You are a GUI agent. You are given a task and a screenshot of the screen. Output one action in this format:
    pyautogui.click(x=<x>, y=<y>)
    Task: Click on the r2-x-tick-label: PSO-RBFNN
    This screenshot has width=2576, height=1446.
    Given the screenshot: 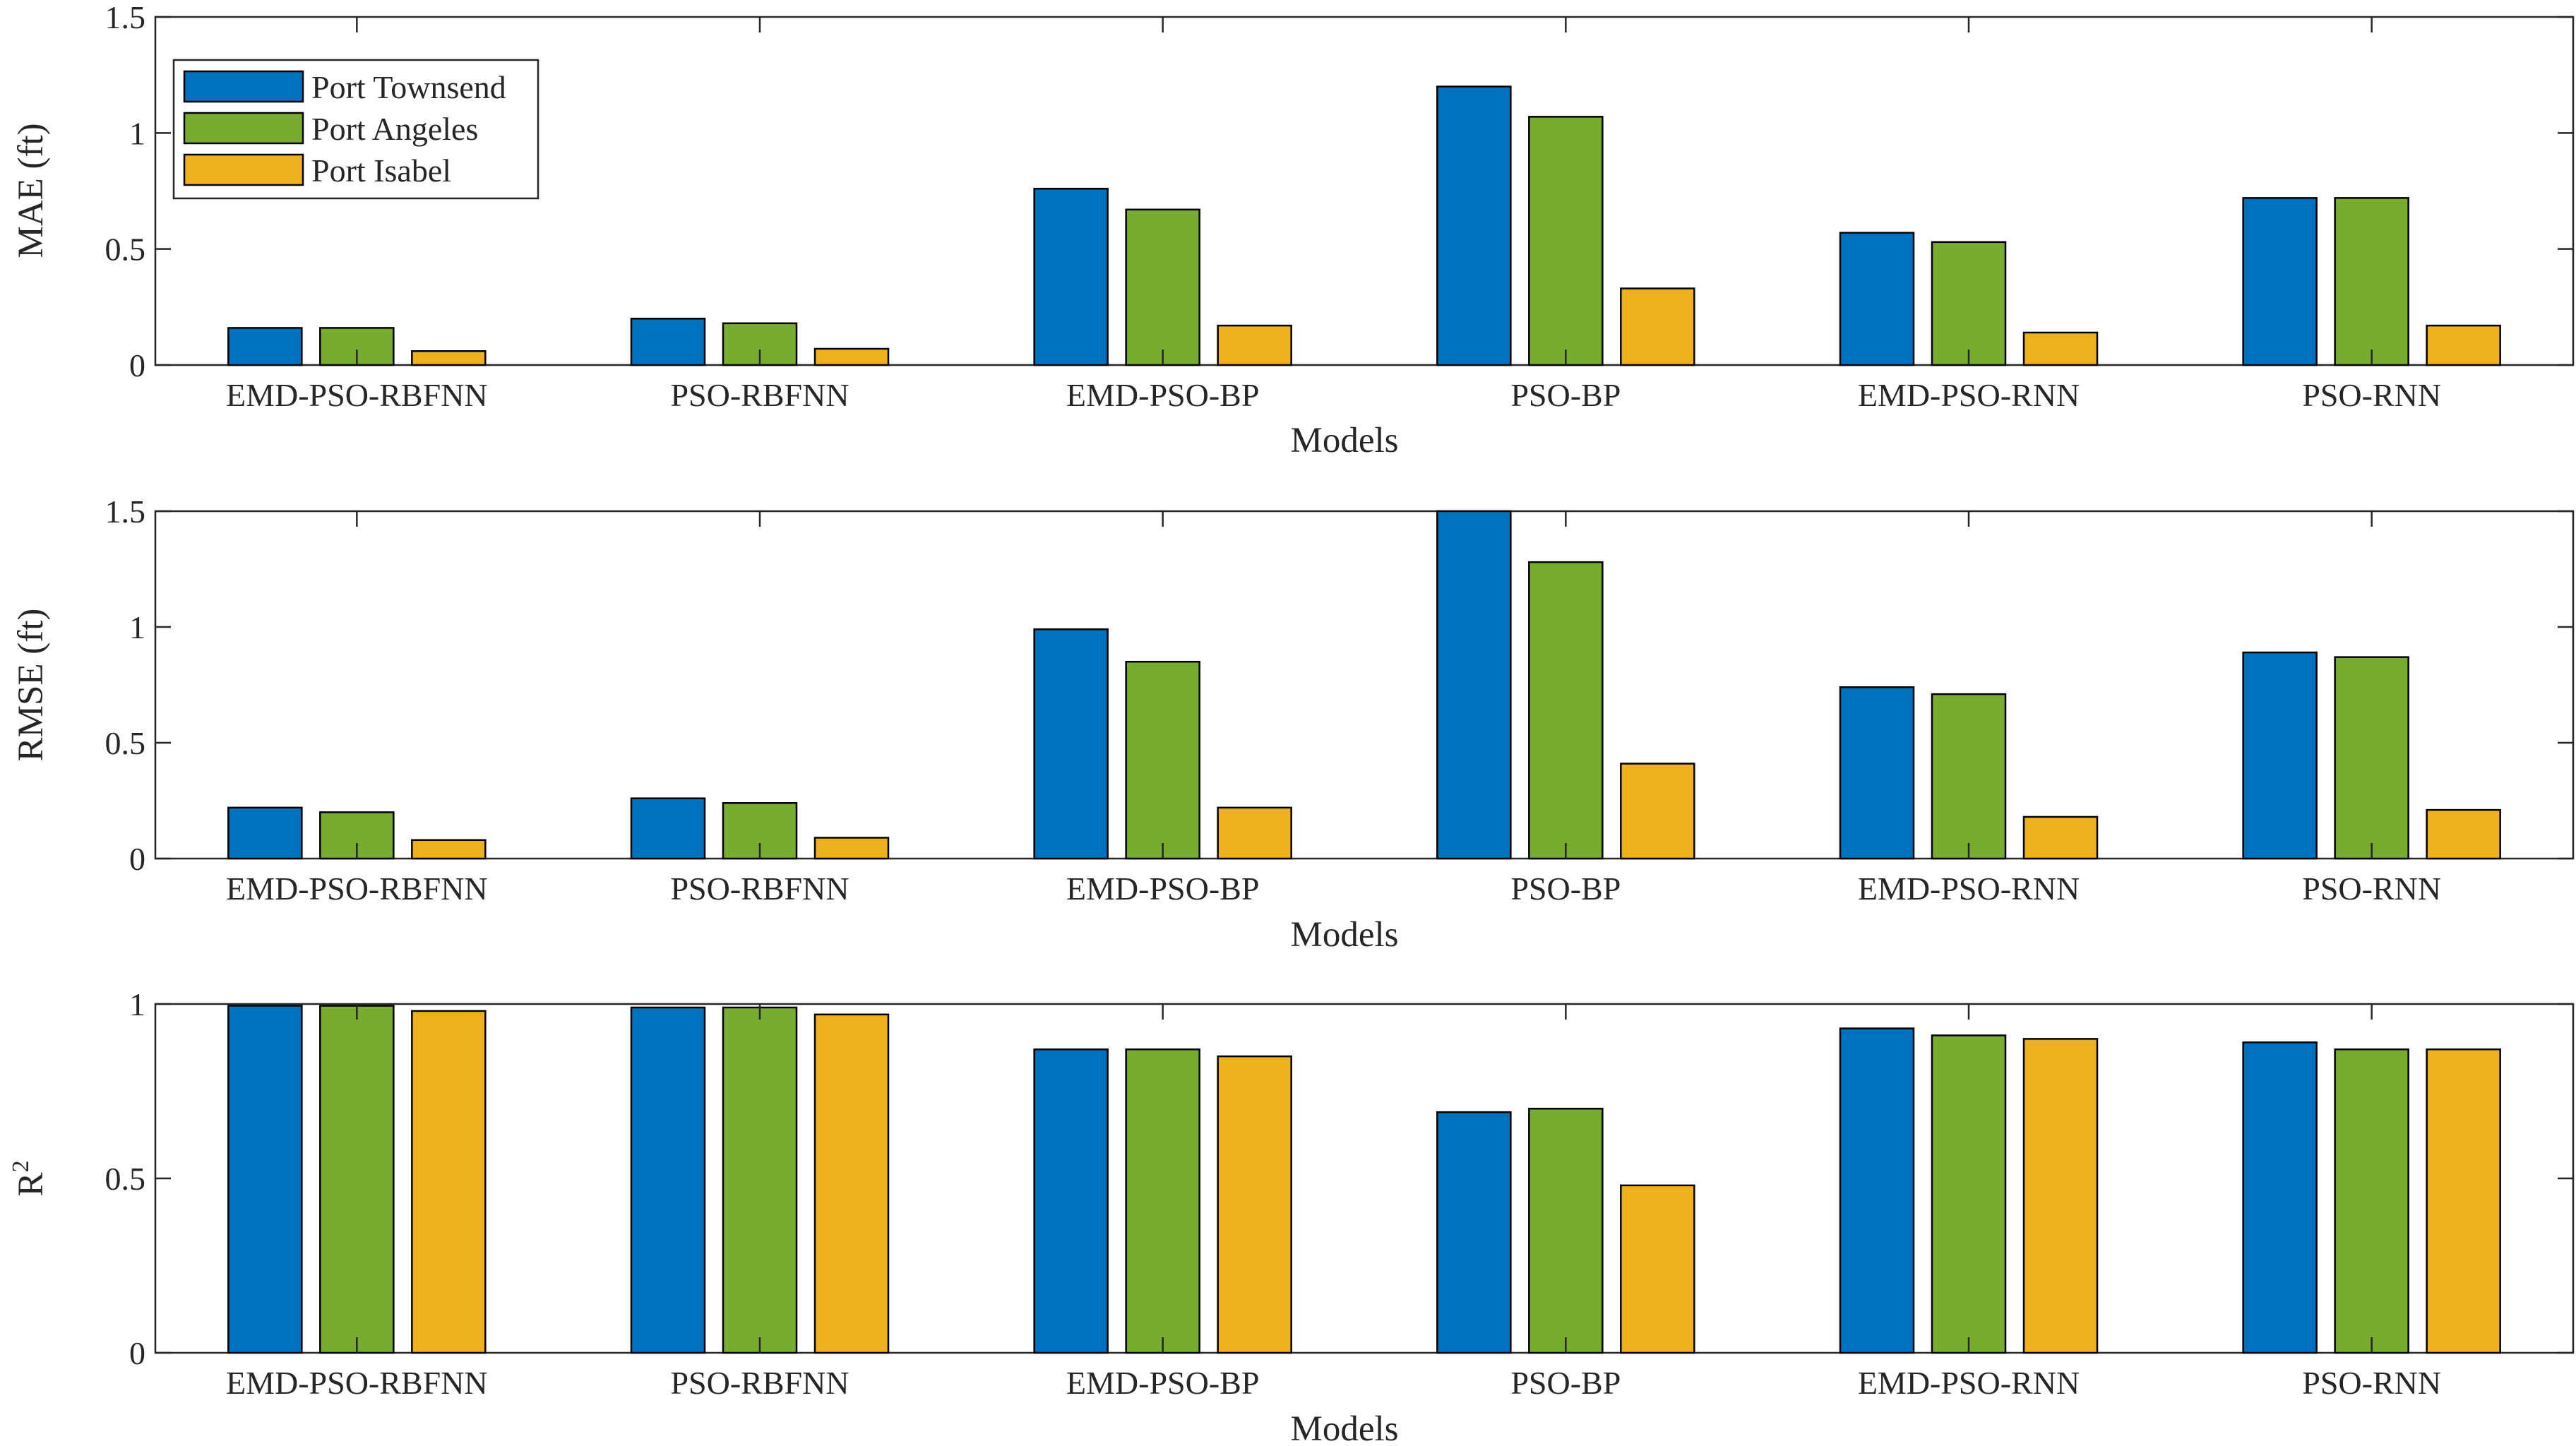 What is the action you would take?
    pyautogui.click(x=759, y=1383)
    